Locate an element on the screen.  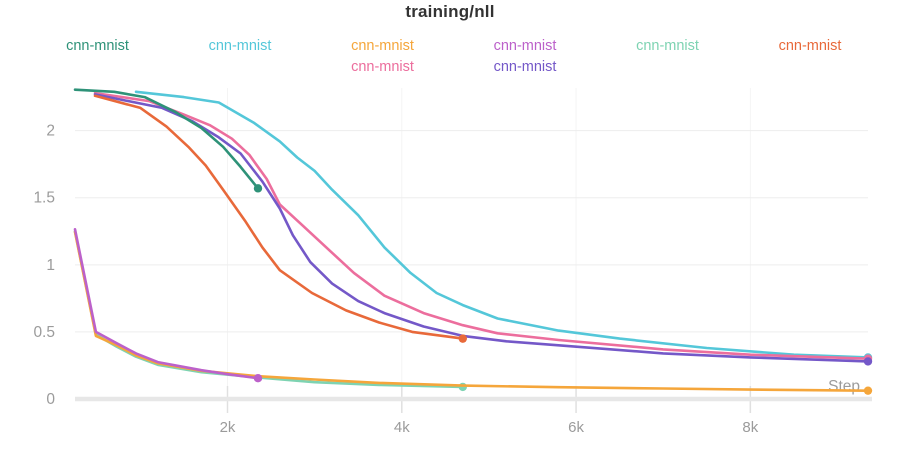
y-tick-label: 2 is located at coordinates (50, 131).